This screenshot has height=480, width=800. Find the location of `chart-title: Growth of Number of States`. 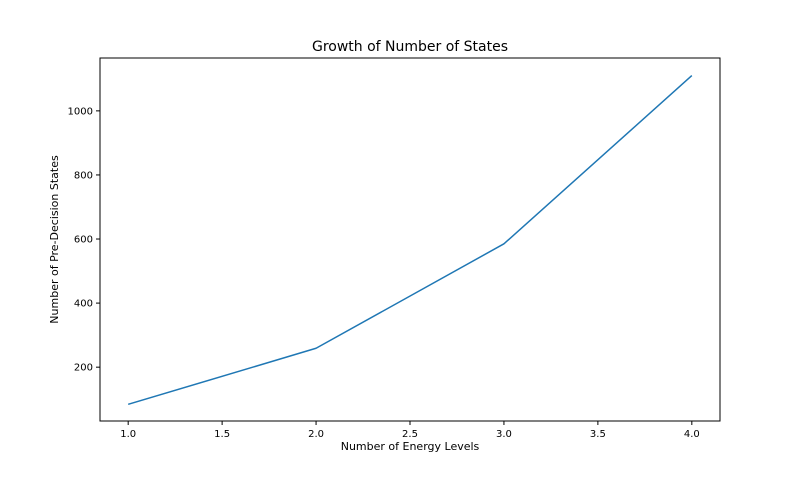

chart-title: Growth of Number of States is located at coordinates (410, 47).